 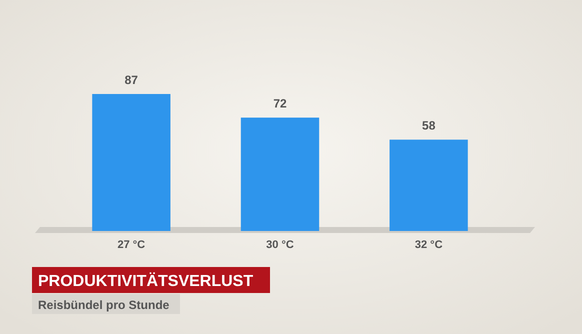 What do you see at coordinates (146, 281) in the screenshot?
I see `text: PRODUKTIVITÄTSVERLUST` at bounding box center [146, 281].